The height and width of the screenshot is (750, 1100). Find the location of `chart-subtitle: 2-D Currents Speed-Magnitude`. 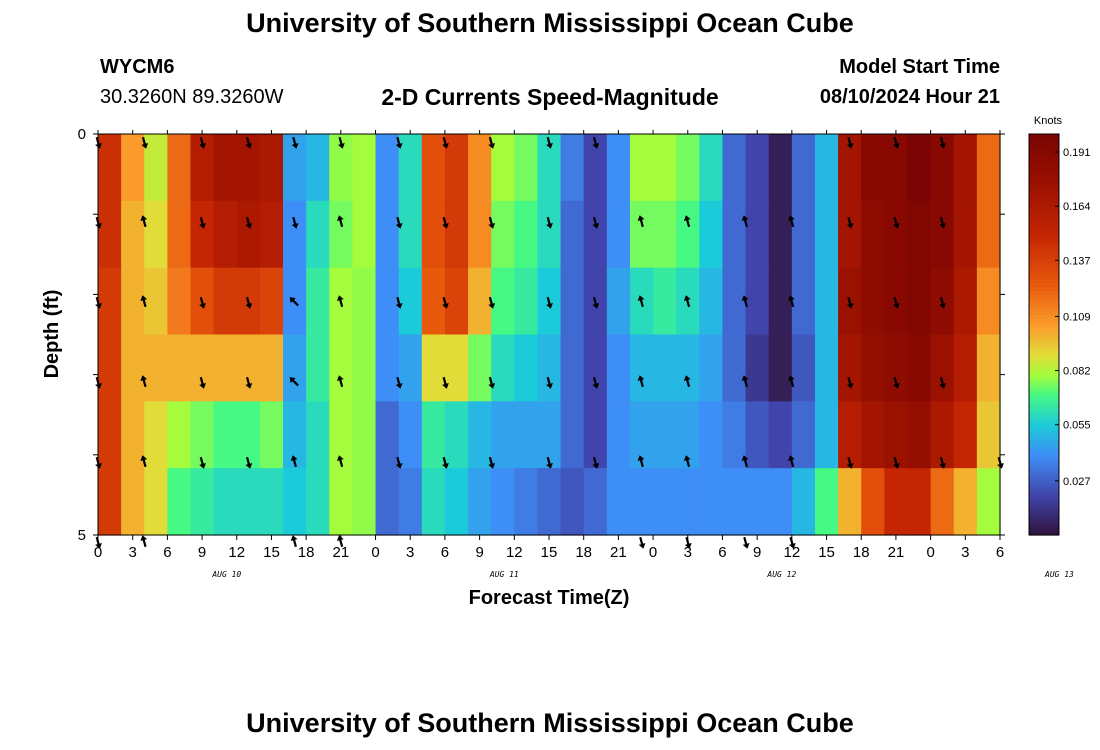

chart-subtitle: 2-D Currents Speed-Magnitude is located at coordinates (550, 97).